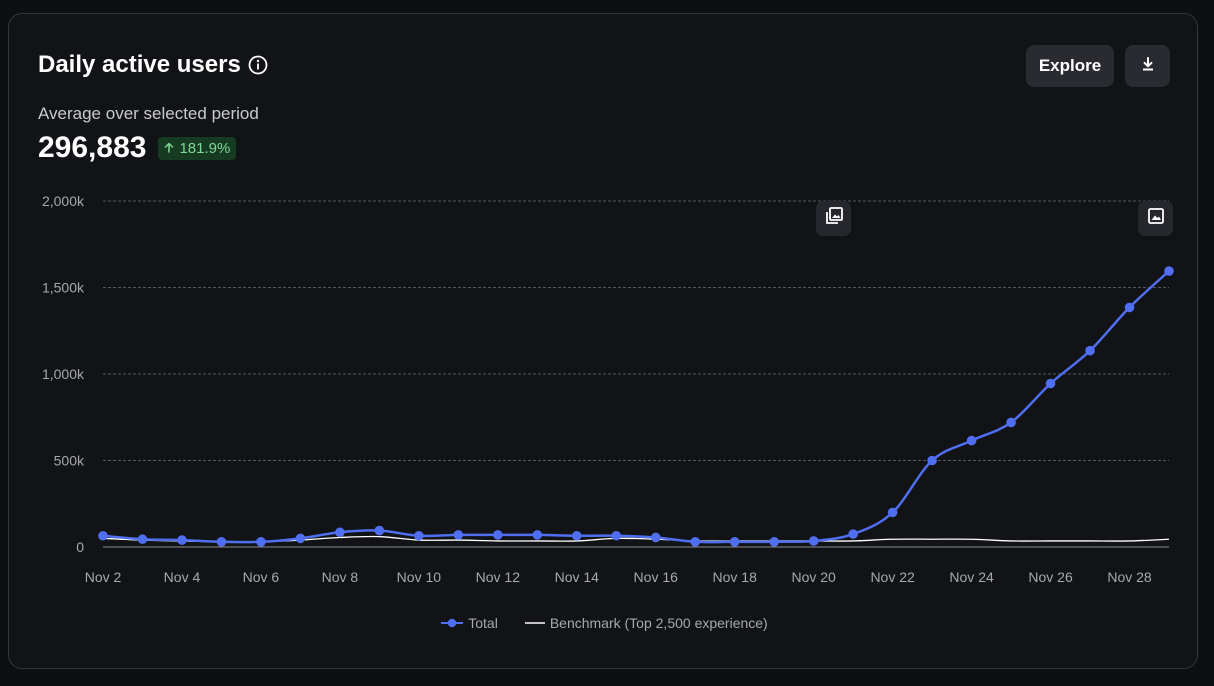  What do you see at coordinates (205, 148) in the screenshot?
I see `change-badge-value: 181.9%` at bounding box center [205, 148].